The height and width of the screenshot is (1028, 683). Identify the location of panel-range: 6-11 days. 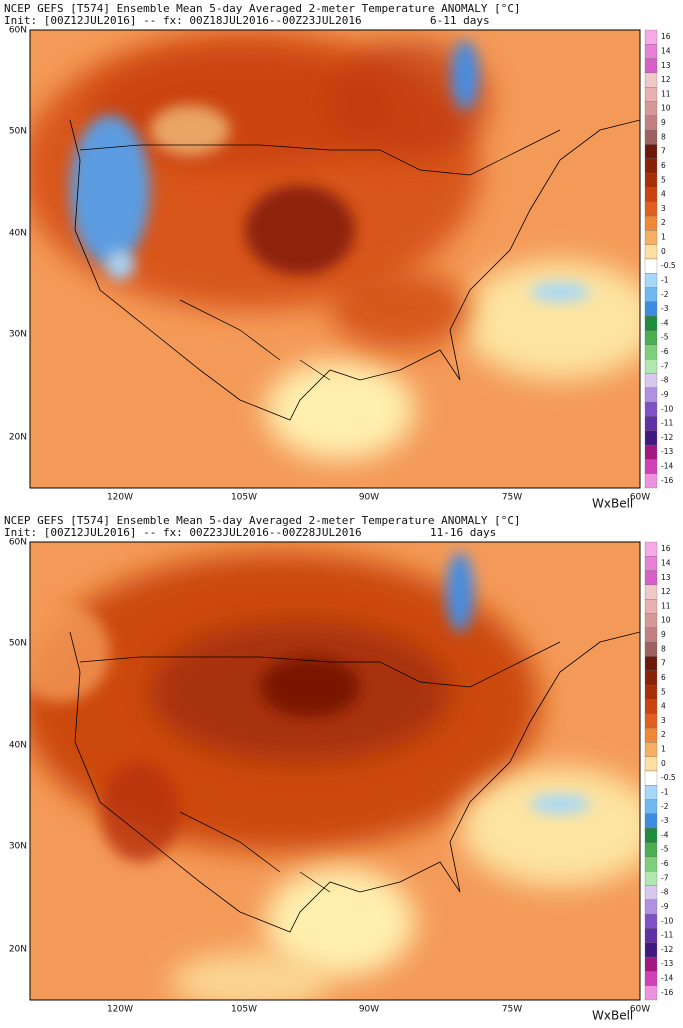
(460, 20).